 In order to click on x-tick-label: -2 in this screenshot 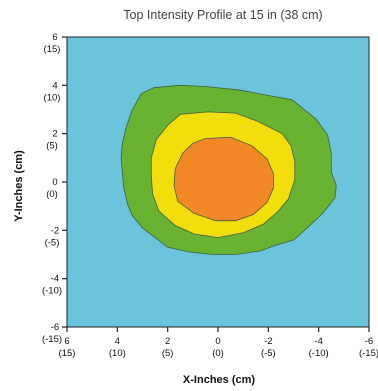, I will do `click(268, 341)`.